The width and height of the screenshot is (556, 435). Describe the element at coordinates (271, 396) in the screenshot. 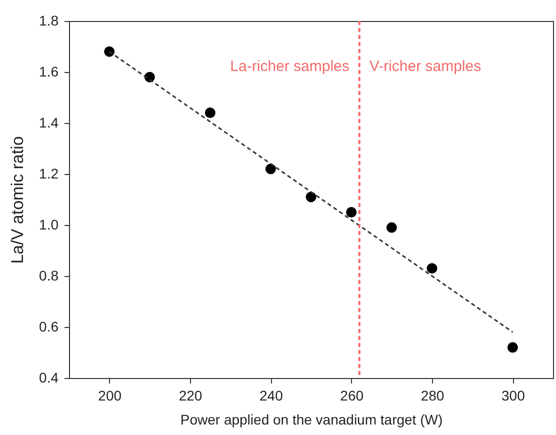

I see `x-tick-label: 240` at that location.